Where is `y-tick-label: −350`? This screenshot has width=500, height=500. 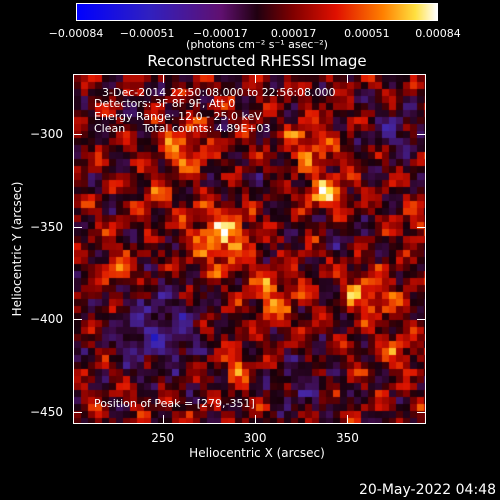 y-tick-label: −350 is located at coordinates (46, 226).